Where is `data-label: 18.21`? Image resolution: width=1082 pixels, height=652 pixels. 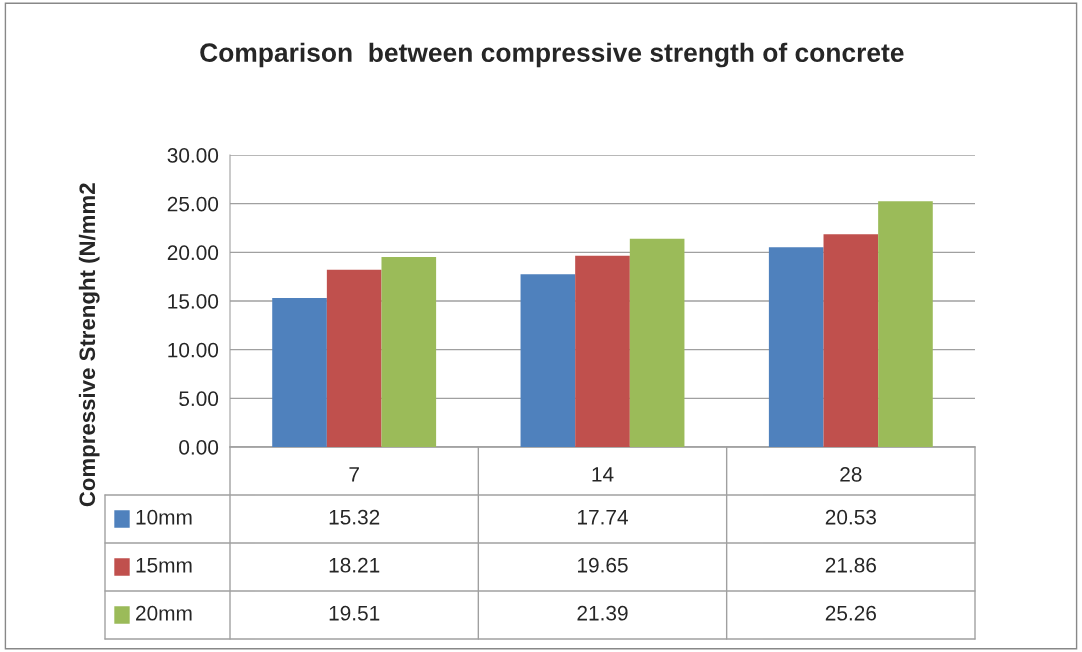
data-label: 18.21 is located at coordinates (354, 565).